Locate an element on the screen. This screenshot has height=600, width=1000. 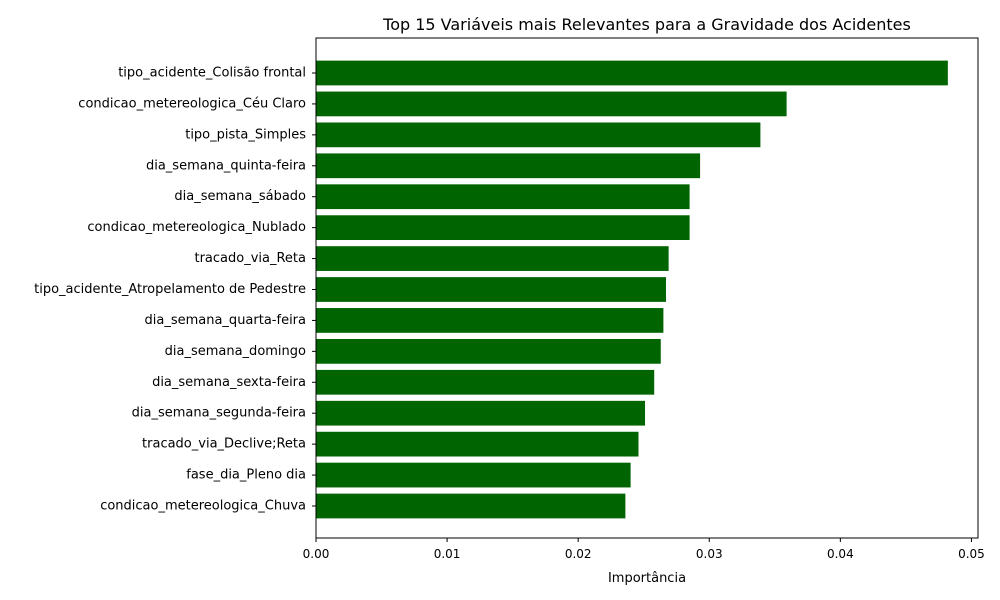
x-ticks: 0.00 0.01 0.02 0.03 0.04 0.05 is located at coordinates (644, 549).